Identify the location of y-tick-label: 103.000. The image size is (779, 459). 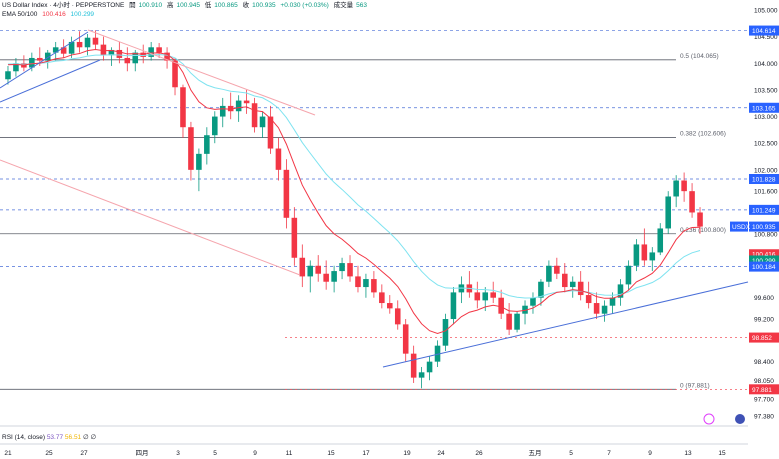
(766, 117).